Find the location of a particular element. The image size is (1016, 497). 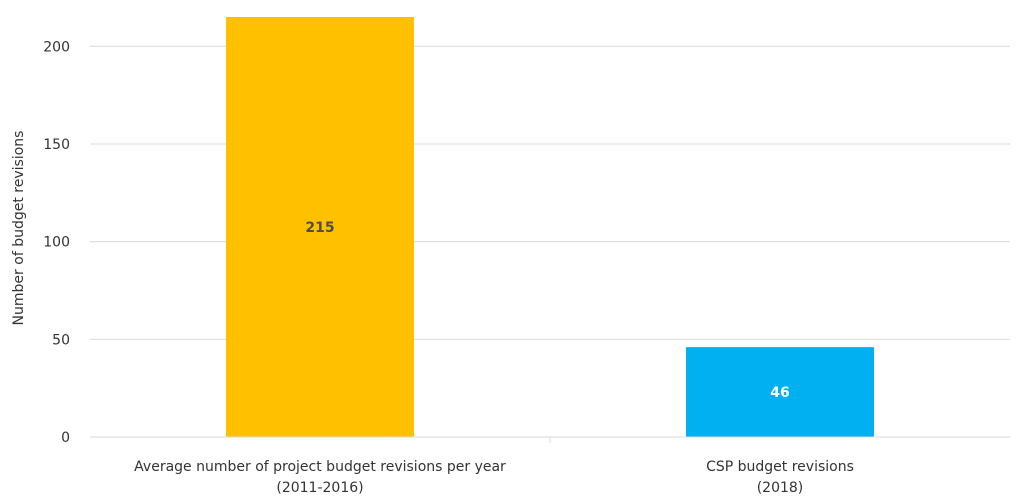

data-label: 46 is located at coordinates (779, 393).